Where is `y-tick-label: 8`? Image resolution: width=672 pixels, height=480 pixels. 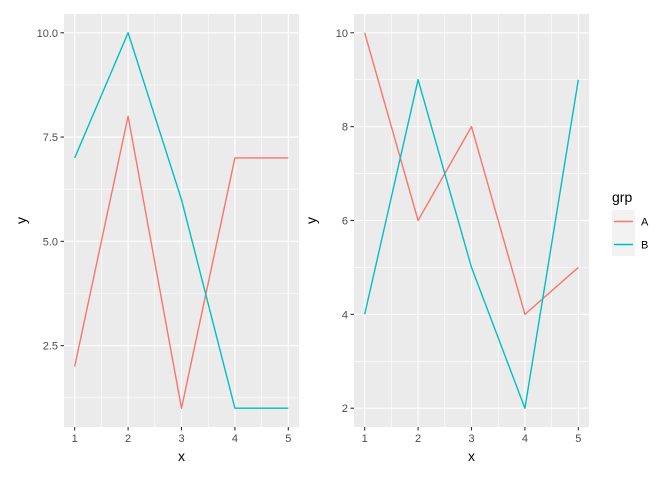 y-tick-label: 8 is located at coordinates (345, 128).